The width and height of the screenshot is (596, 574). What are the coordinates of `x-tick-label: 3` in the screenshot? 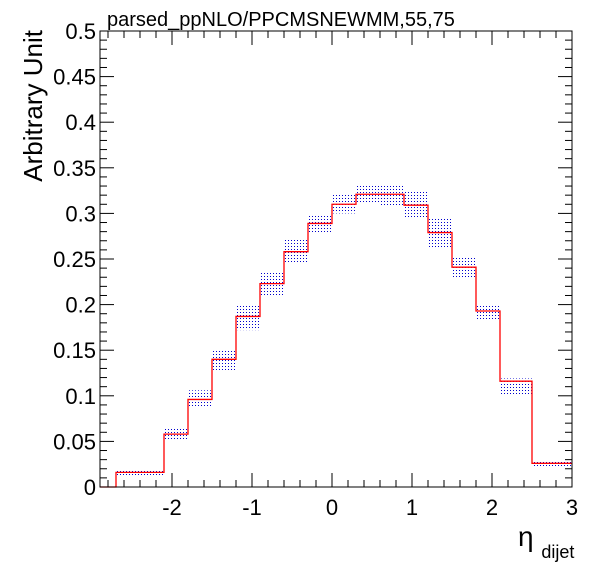 It's located at (572, 507).